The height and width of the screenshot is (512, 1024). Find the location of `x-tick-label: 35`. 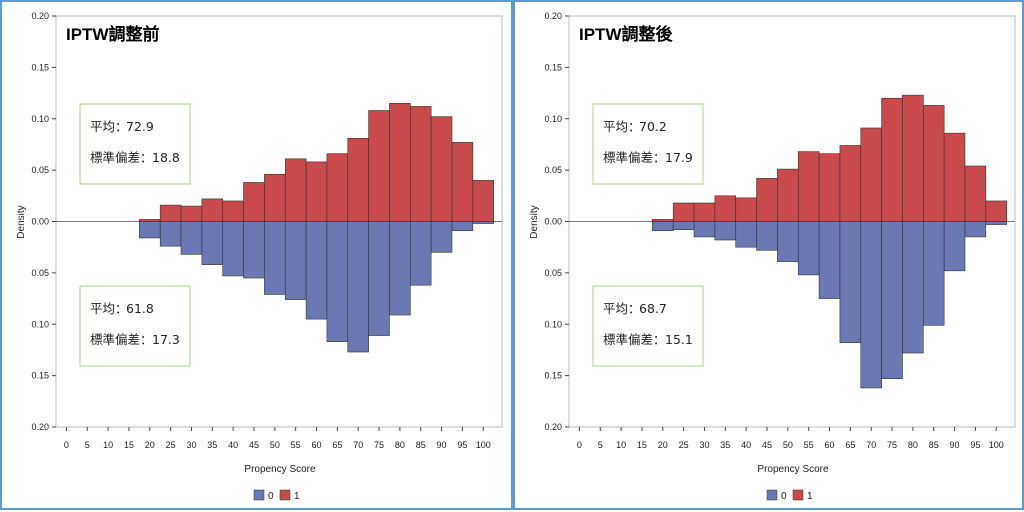

x-tick-label: 35 is located at coordinates (212, 445).